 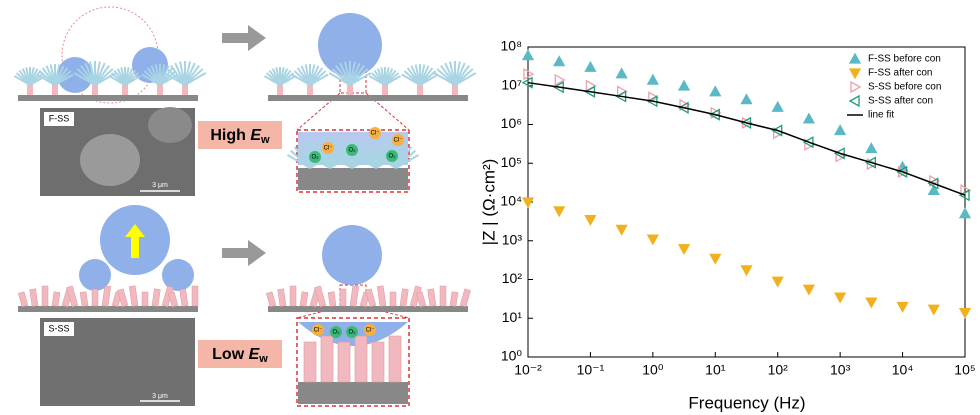 What do you see at coordinates (653, 370) in the screenshot?
I see `x-tick-label: 10⁰` at bounding box center [653, 370].